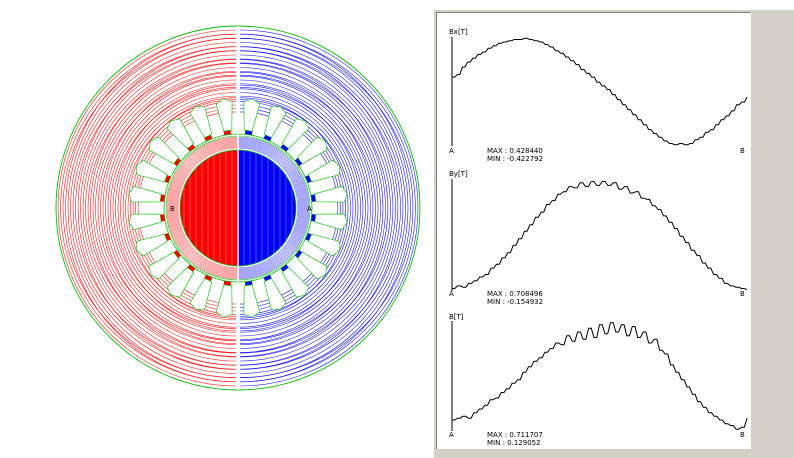 This screenshot has height=458, width=794. Describe the element at coordinates (515, 294) in the screenshot. I see `plot-max-text: MAX : 0.708496` at that location.